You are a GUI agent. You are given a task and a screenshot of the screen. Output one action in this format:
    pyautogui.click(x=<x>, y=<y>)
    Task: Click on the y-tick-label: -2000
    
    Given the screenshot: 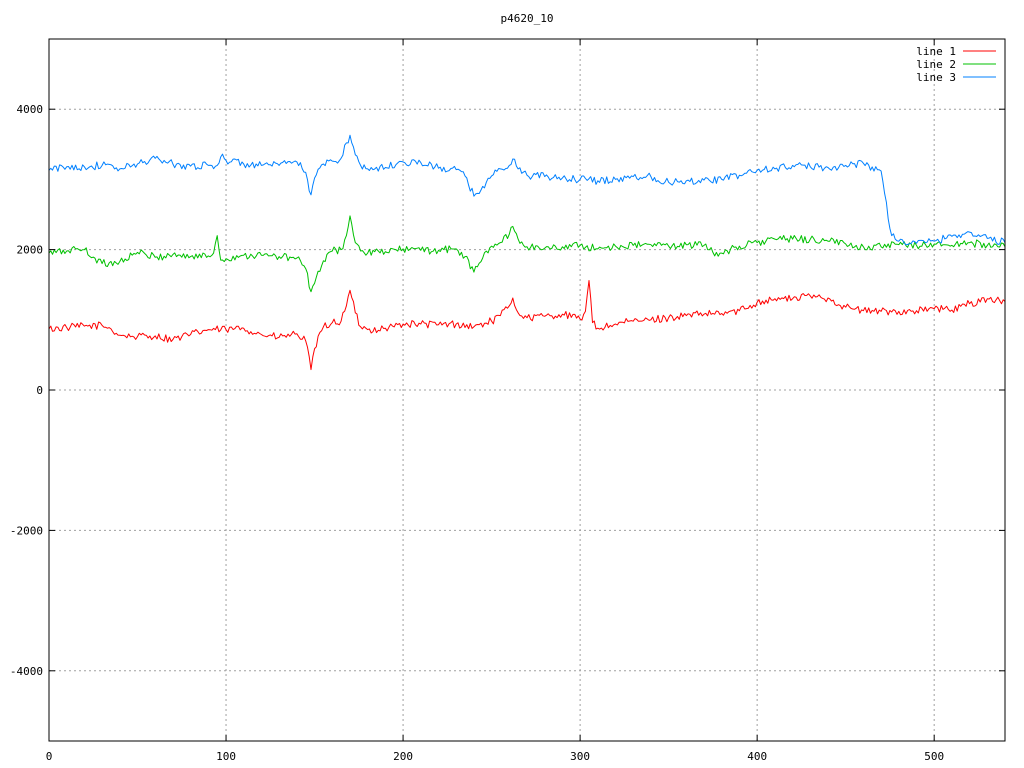 What is the action you would take?
    pyautogui.click(x=26, y=530)
    